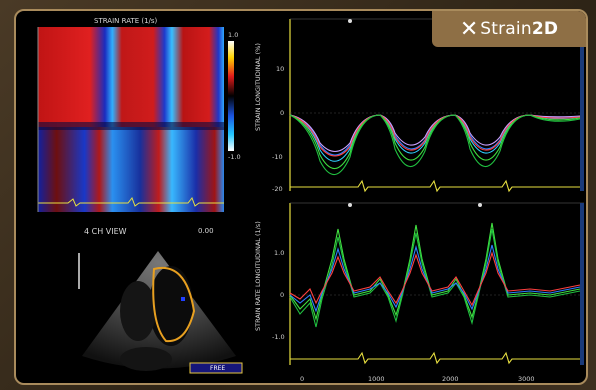 This screenshot has width=596, height=390. I want to click on x-tick-3: 3000, so click(526, 379).